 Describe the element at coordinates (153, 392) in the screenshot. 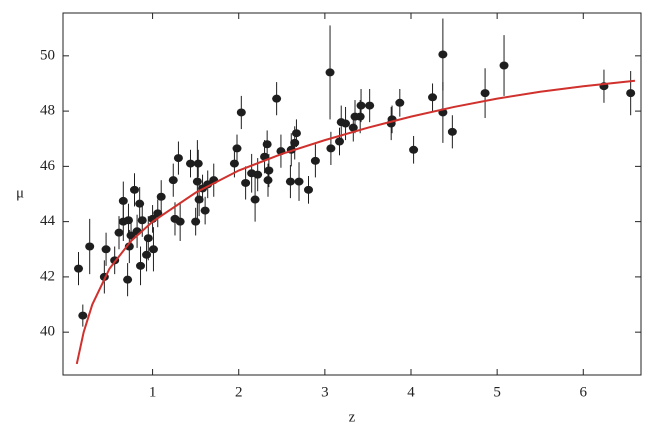

I see `x-tick-label: 1` at that location.